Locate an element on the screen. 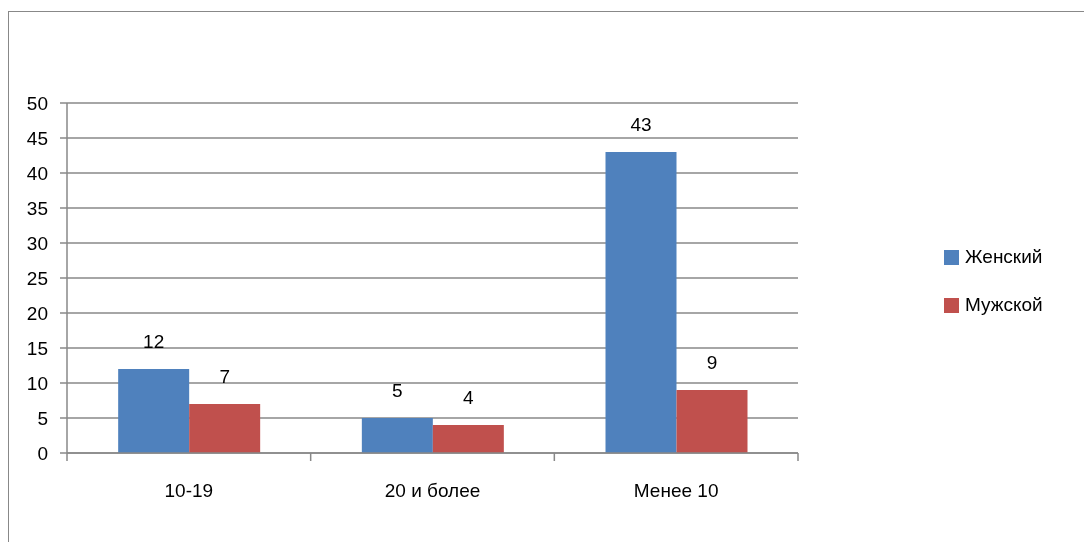 The height and width of the screenshot is (542, 1084). legend-label: Женский is located at coordinates (1004, 257).